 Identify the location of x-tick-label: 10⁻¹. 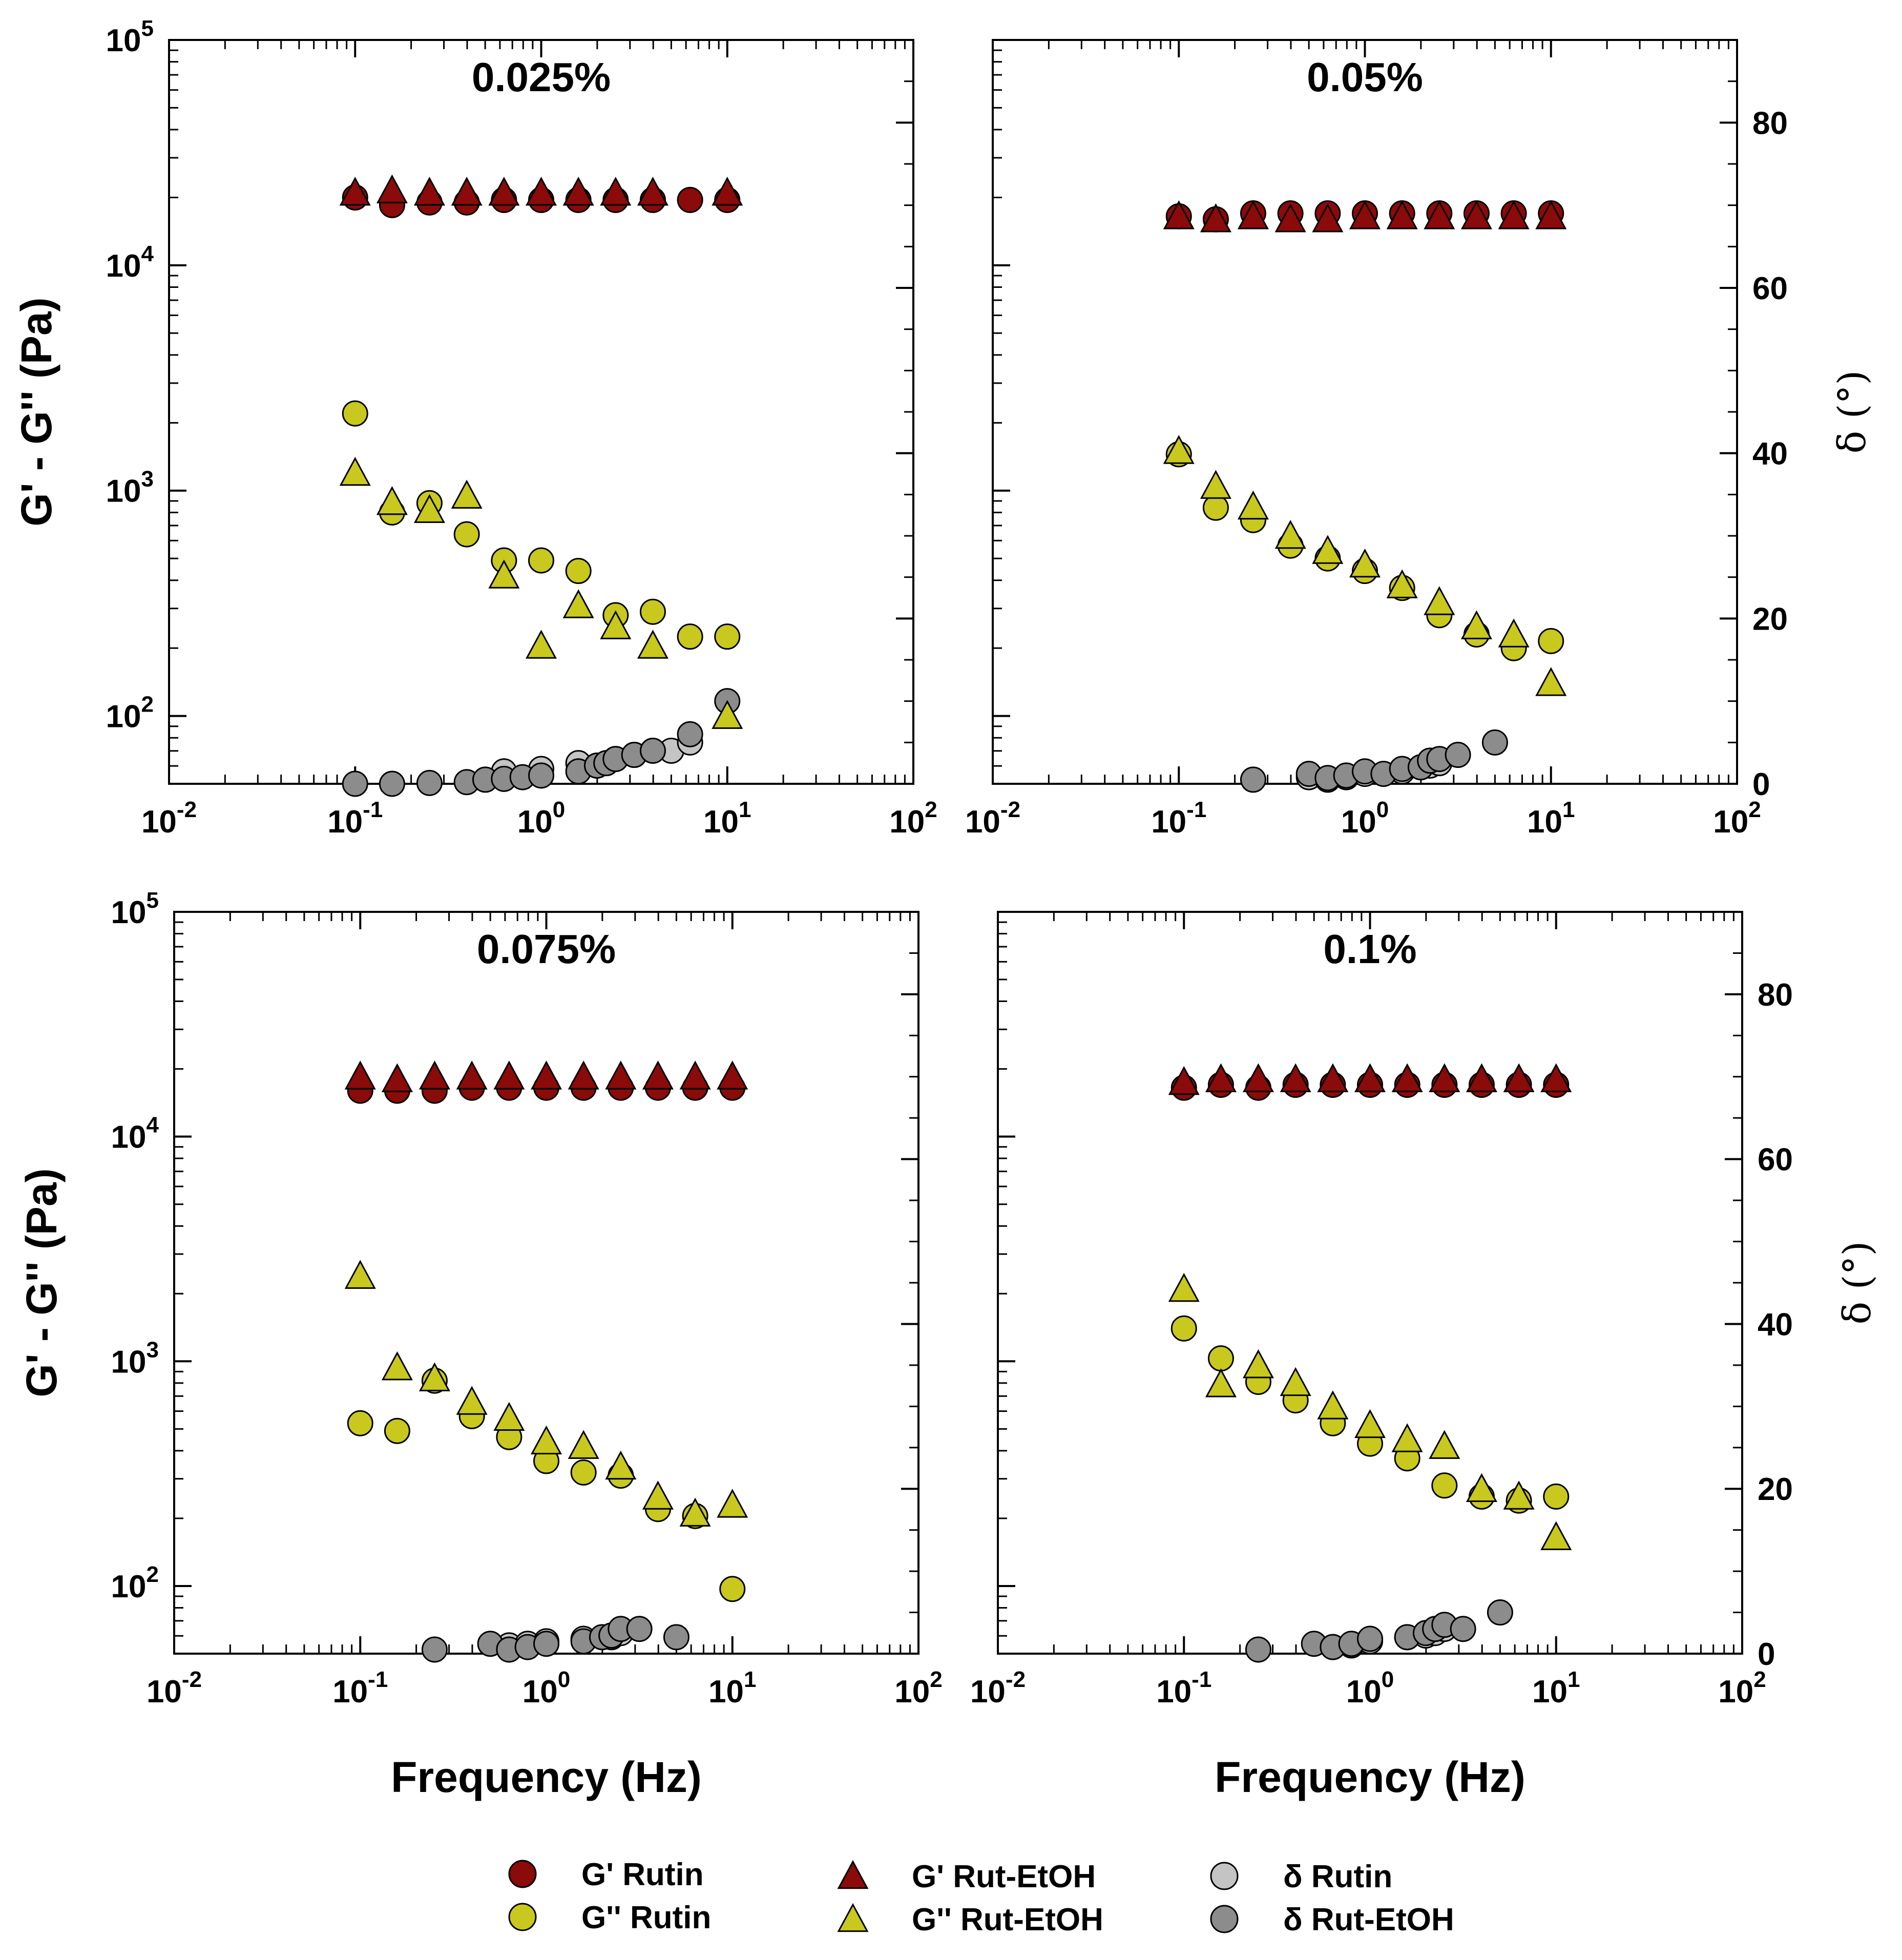
(355, 818).